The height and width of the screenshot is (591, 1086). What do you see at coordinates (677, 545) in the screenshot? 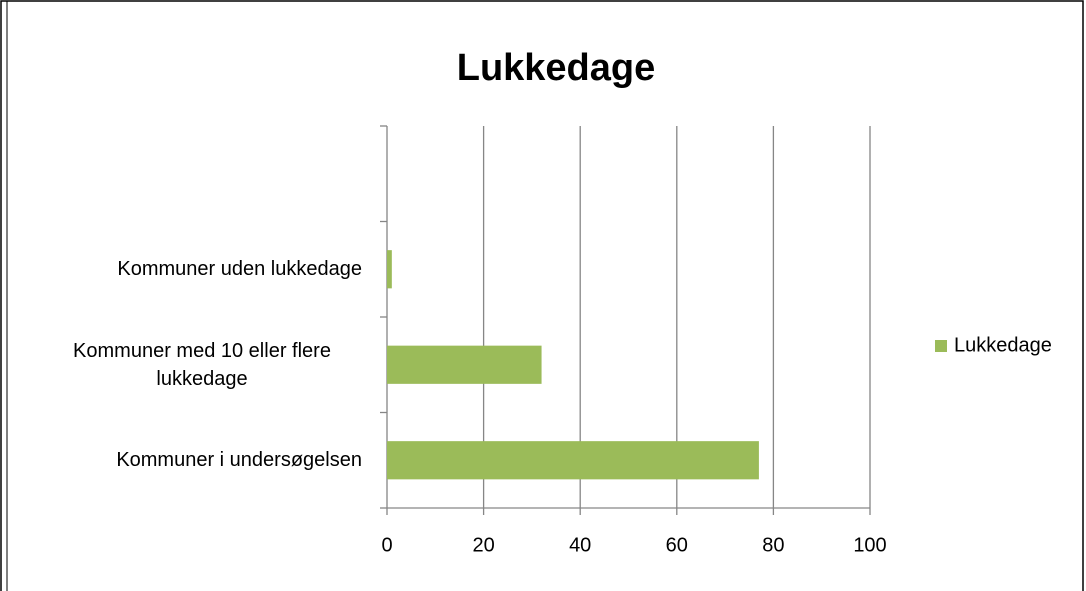
I see `x-tick-label: 60` at bounding box center [677, 545].